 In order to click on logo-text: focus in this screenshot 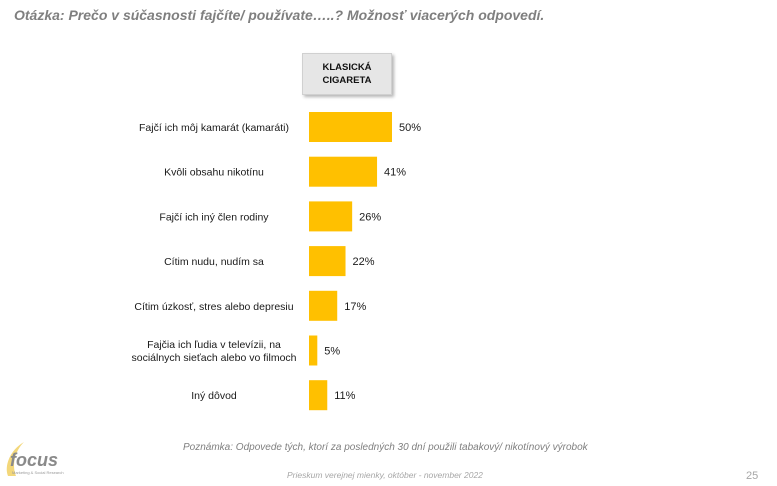, I will do `click(34, 460)`.